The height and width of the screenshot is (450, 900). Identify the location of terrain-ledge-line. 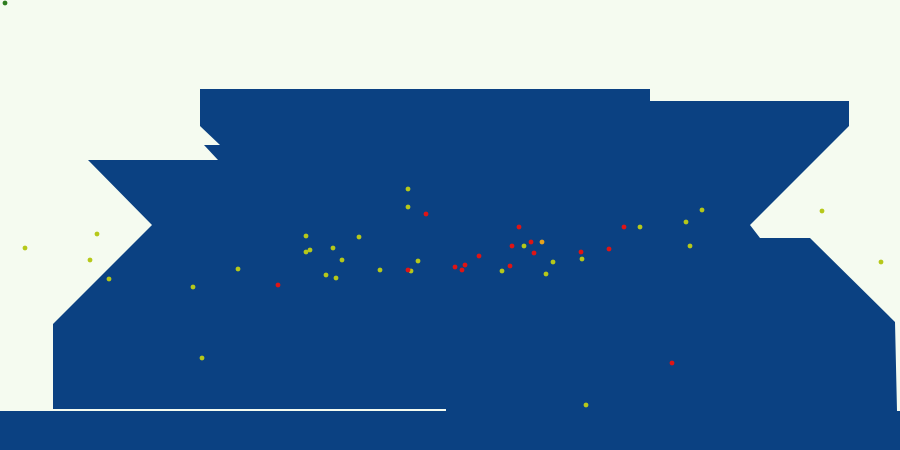
(249, 410).